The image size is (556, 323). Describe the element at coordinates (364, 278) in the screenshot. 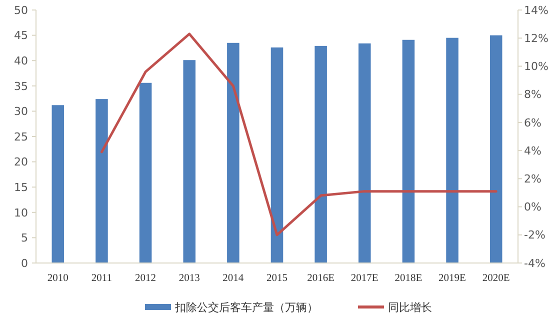

I see `x-tick-label: 2017E` at that location.